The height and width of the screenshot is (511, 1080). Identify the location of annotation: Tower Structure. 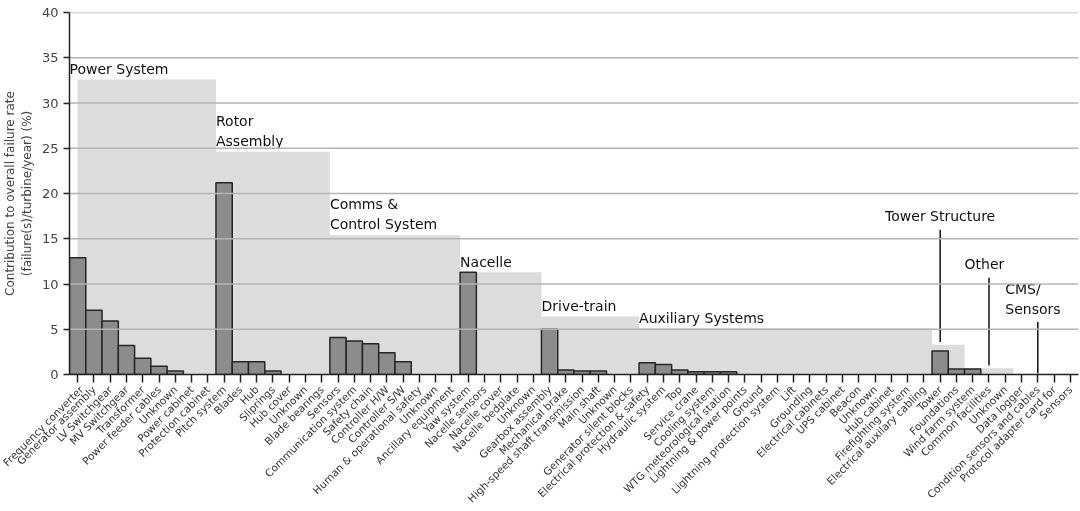
(940, 216).